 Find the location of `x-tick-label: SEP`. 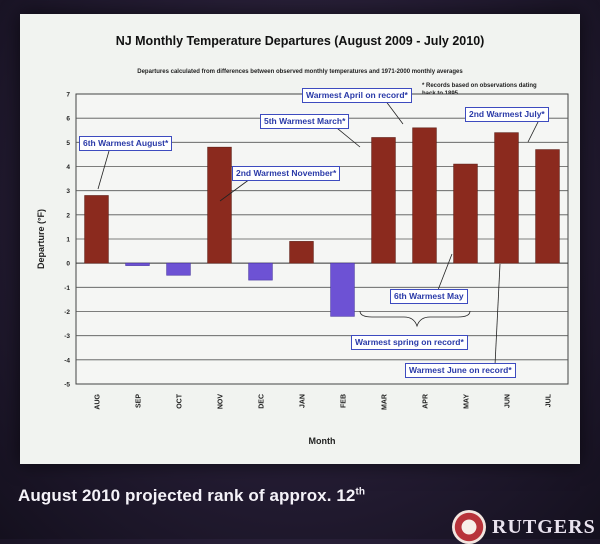

x-tick-label: SEP is located at coordinates (139, 401).